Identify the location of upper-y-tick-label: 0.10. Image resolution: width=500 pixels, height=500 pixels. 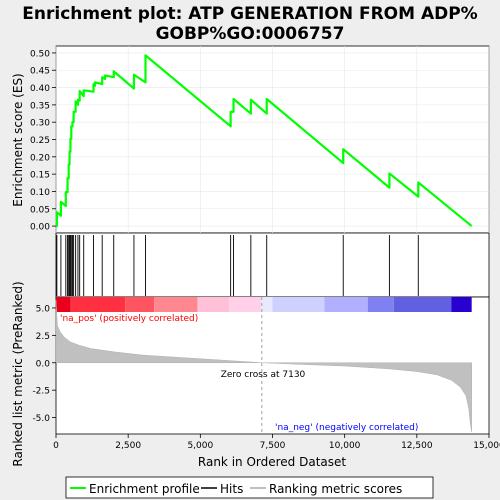
(40, 193).